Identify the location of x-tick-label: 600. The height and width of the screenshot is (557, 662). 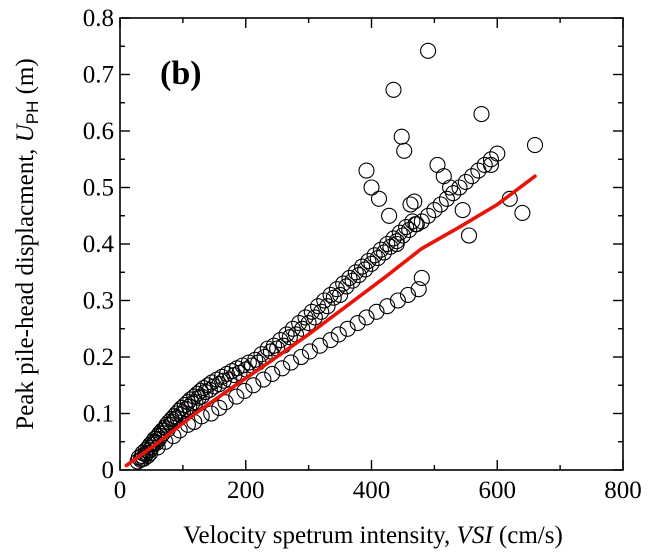
(498, 490).